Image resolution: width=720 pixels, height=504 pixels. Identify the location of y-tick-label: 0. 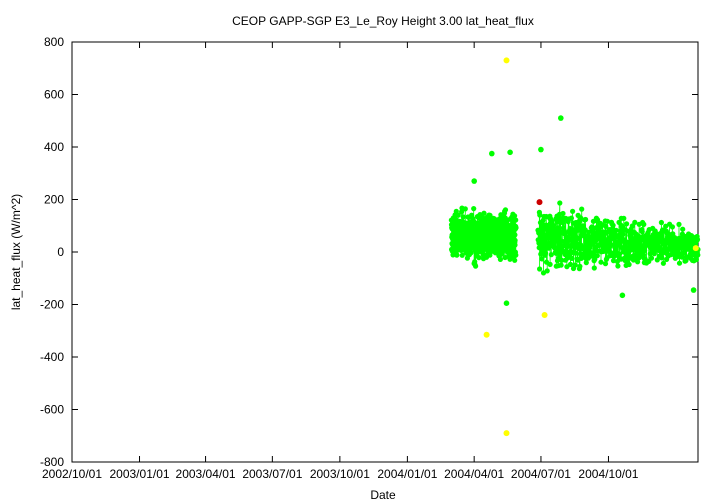
(60, 252).